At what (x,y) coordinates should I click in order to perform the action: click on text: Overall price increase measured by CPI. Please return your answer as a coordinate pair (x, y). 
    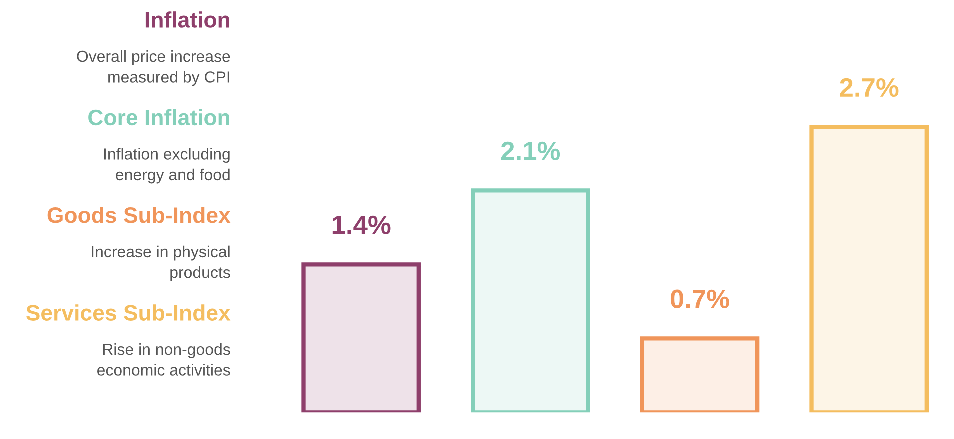
    Looking at the image, I should click on (153, 68).